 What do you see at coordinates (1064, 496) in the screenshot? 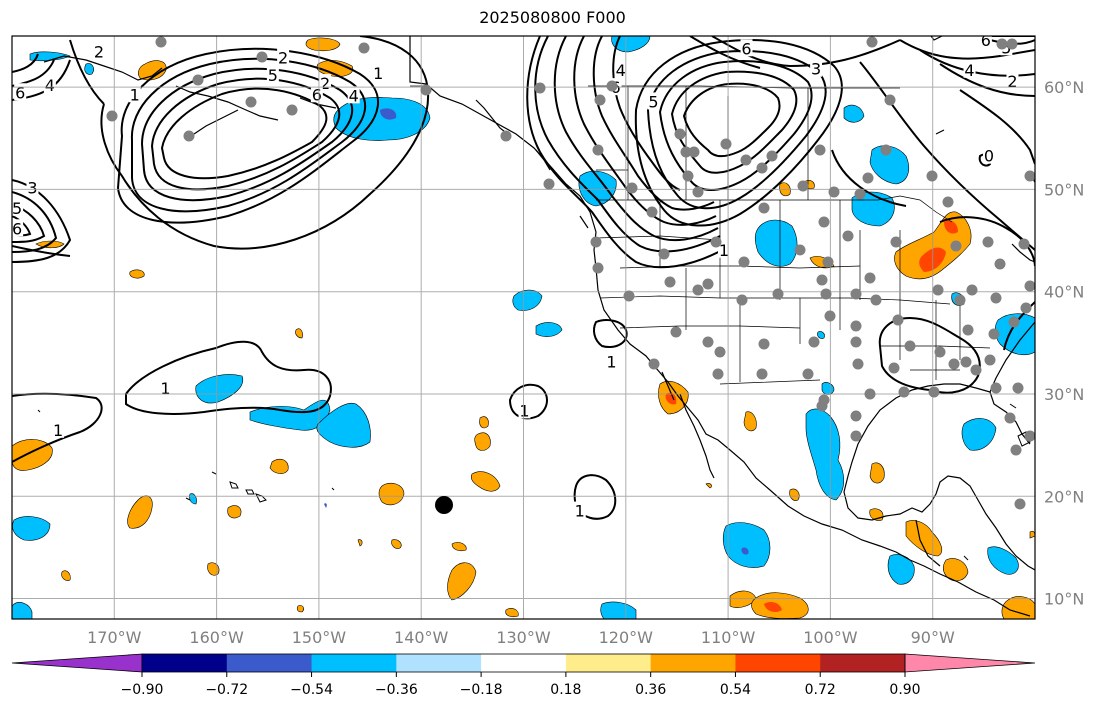
I see `lat-tick-label: 20°N` at bounding box center [1064, 496].